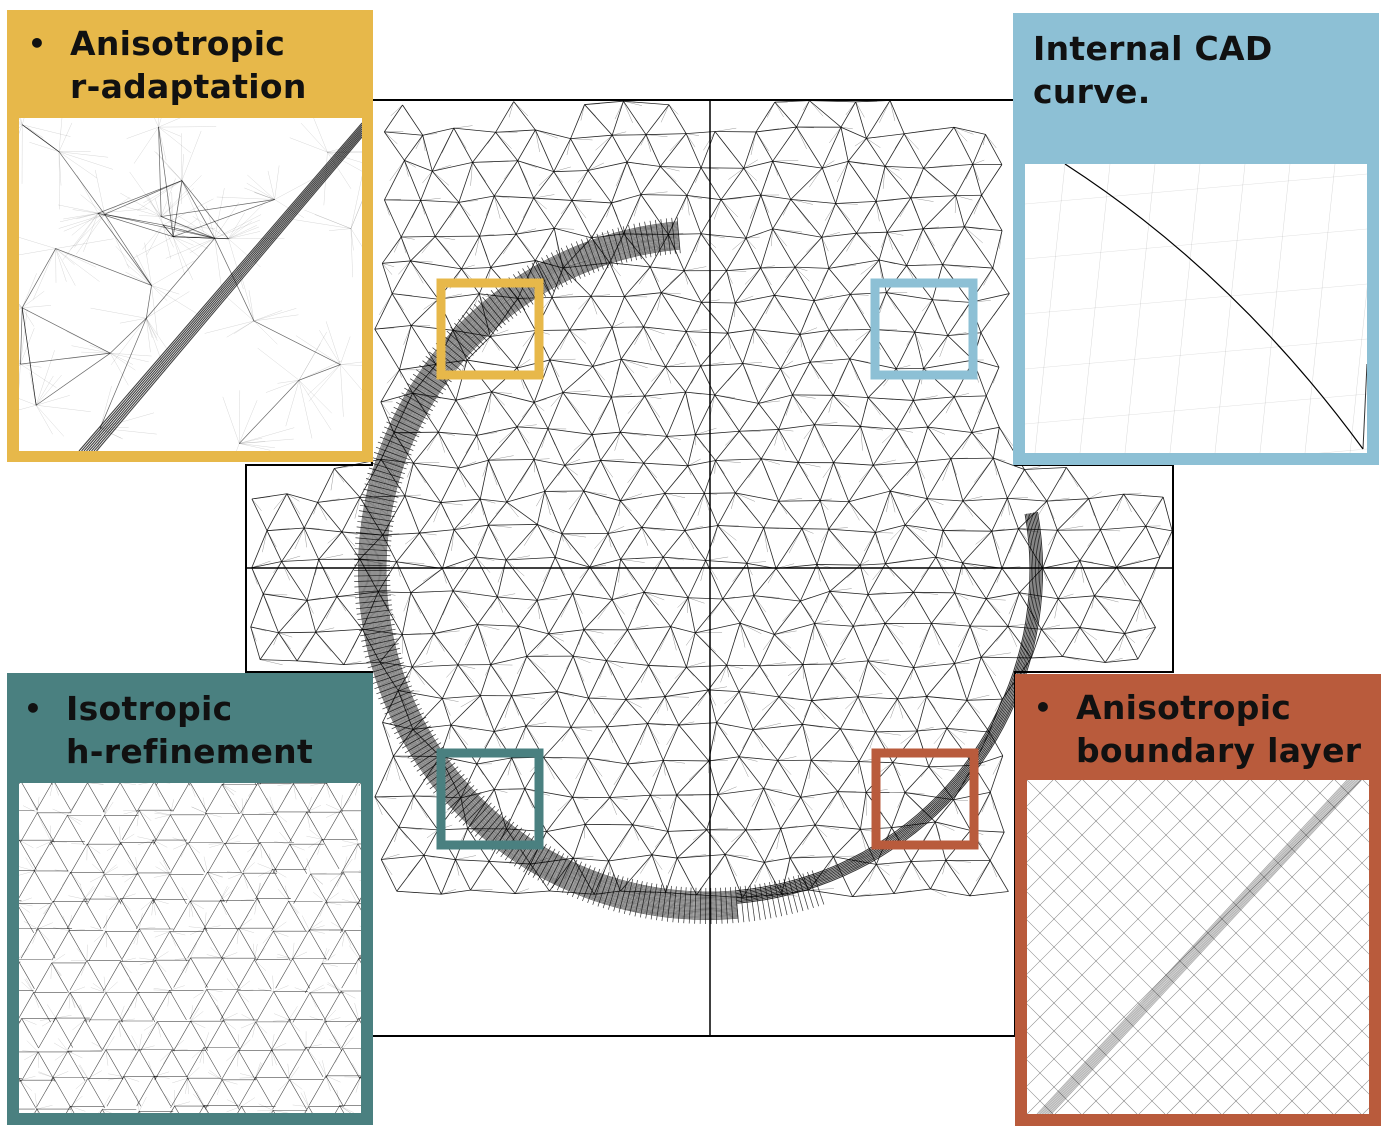  Describe the element at coordinates (490, 329) in the screenshot. I see `highlight-box-r-adaptation` at that location.